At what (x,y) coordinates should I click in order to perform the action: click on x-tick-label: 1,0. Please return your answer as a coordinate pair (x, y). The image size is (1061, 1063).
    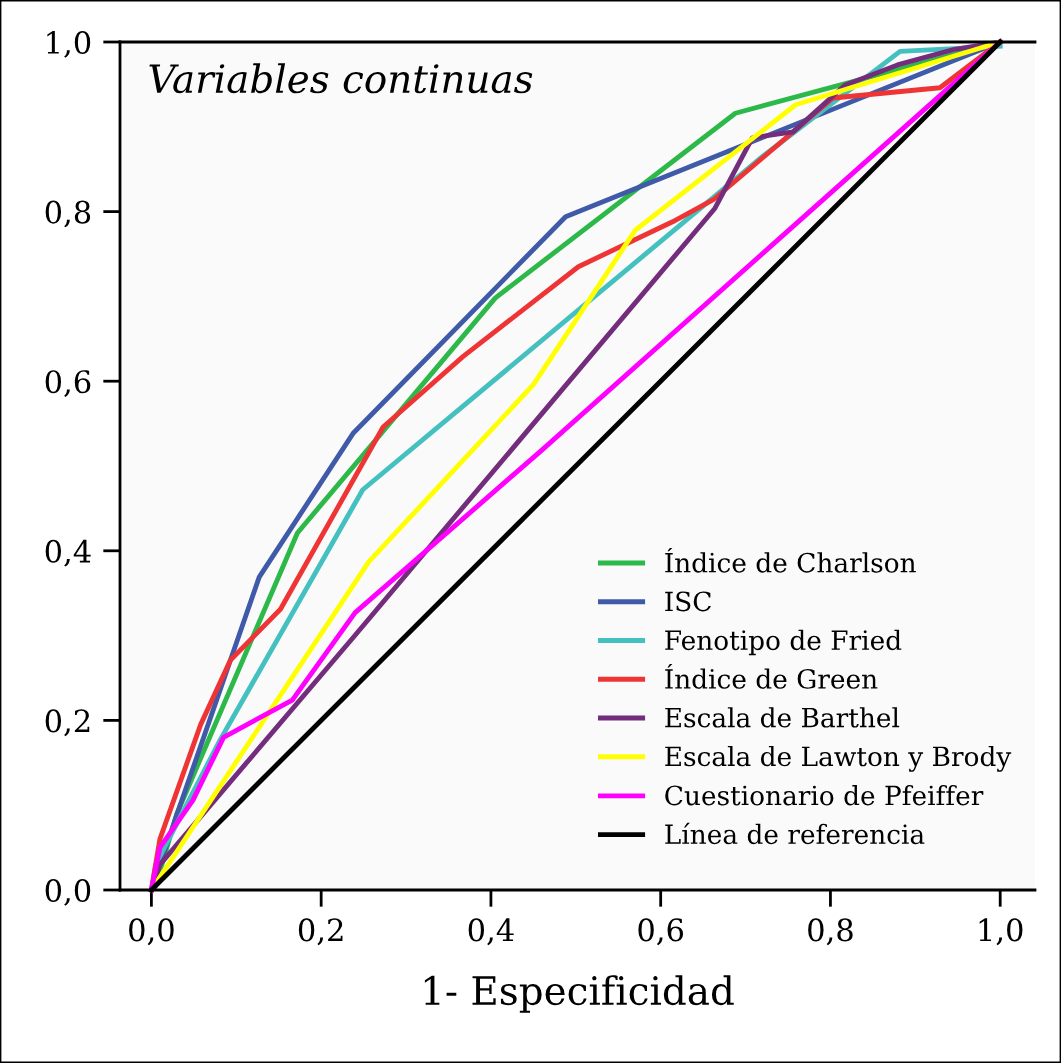
    Looking at the image, I should click on (1001, 932).